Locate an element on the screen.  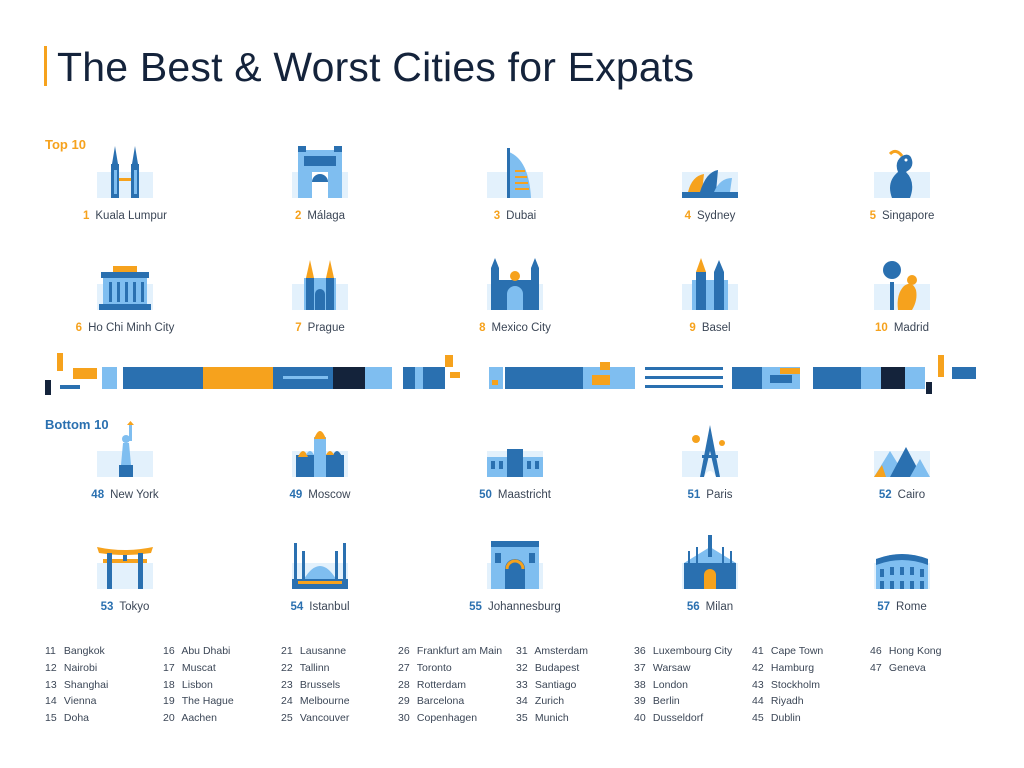
list-item-rank: 30 is located at coordinates (404, 718).